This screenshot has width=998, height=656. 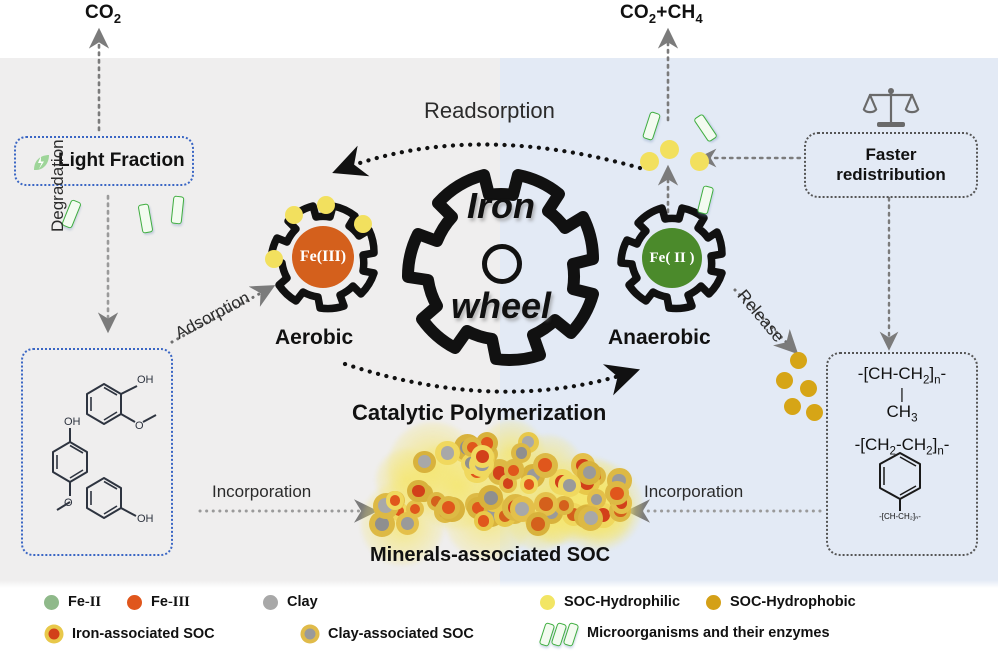 I want to click on legend-row-1-left: Fe-II Fe-III, so click(x=130, y=602).